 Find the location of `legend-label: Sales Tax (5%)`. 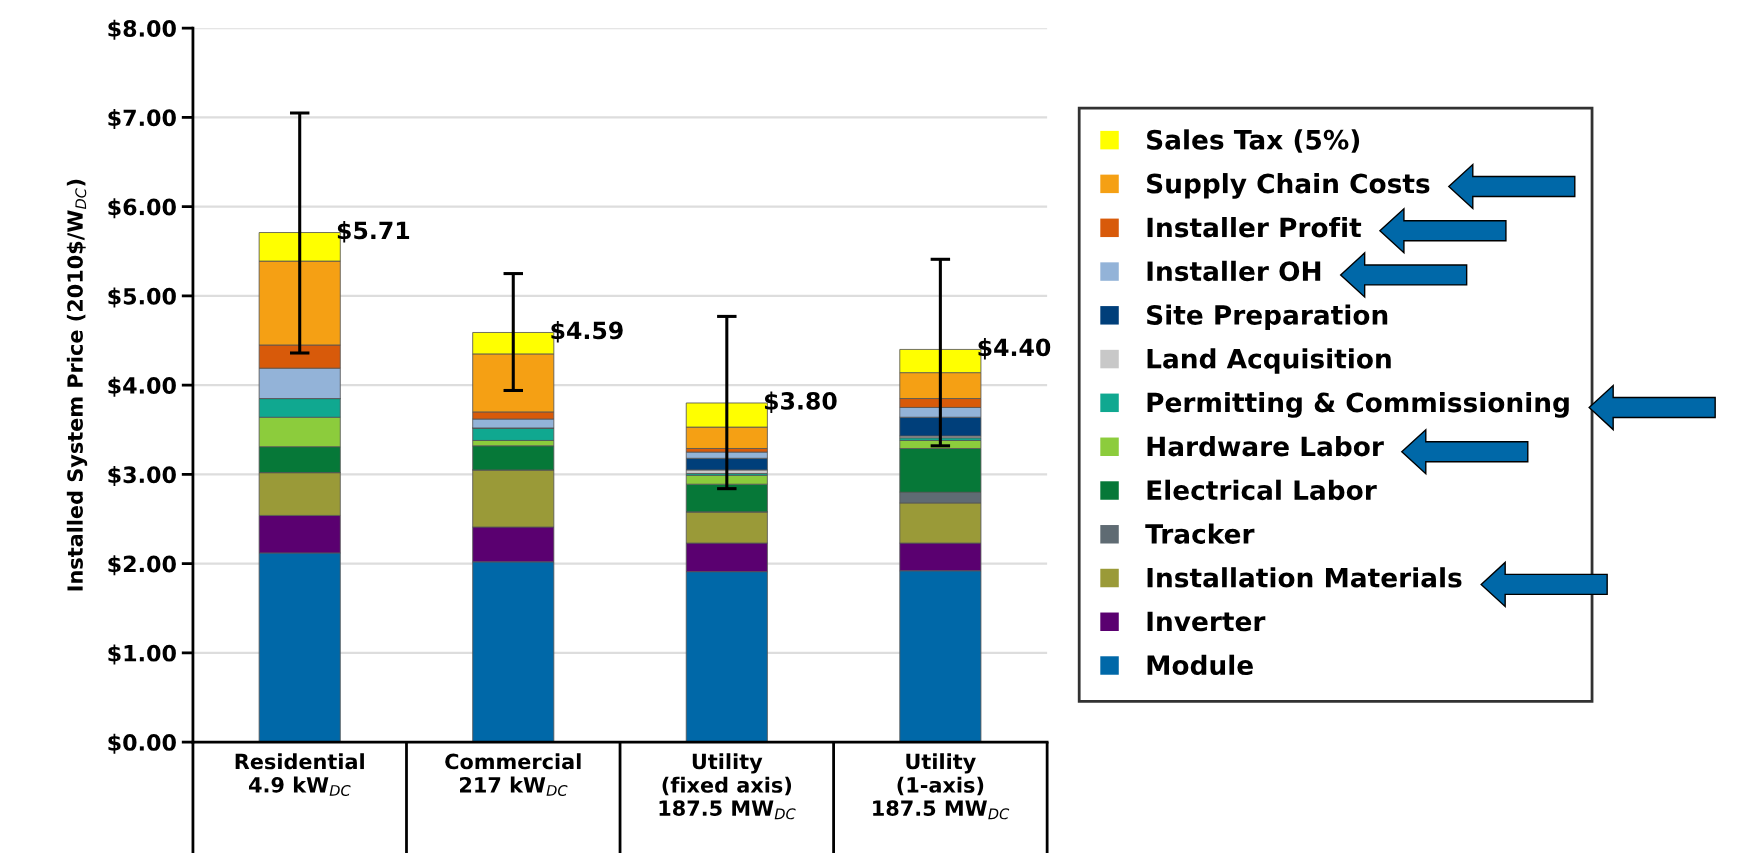

legend-label: Sales Tax (5%) is located at coordinates (1253, 141).